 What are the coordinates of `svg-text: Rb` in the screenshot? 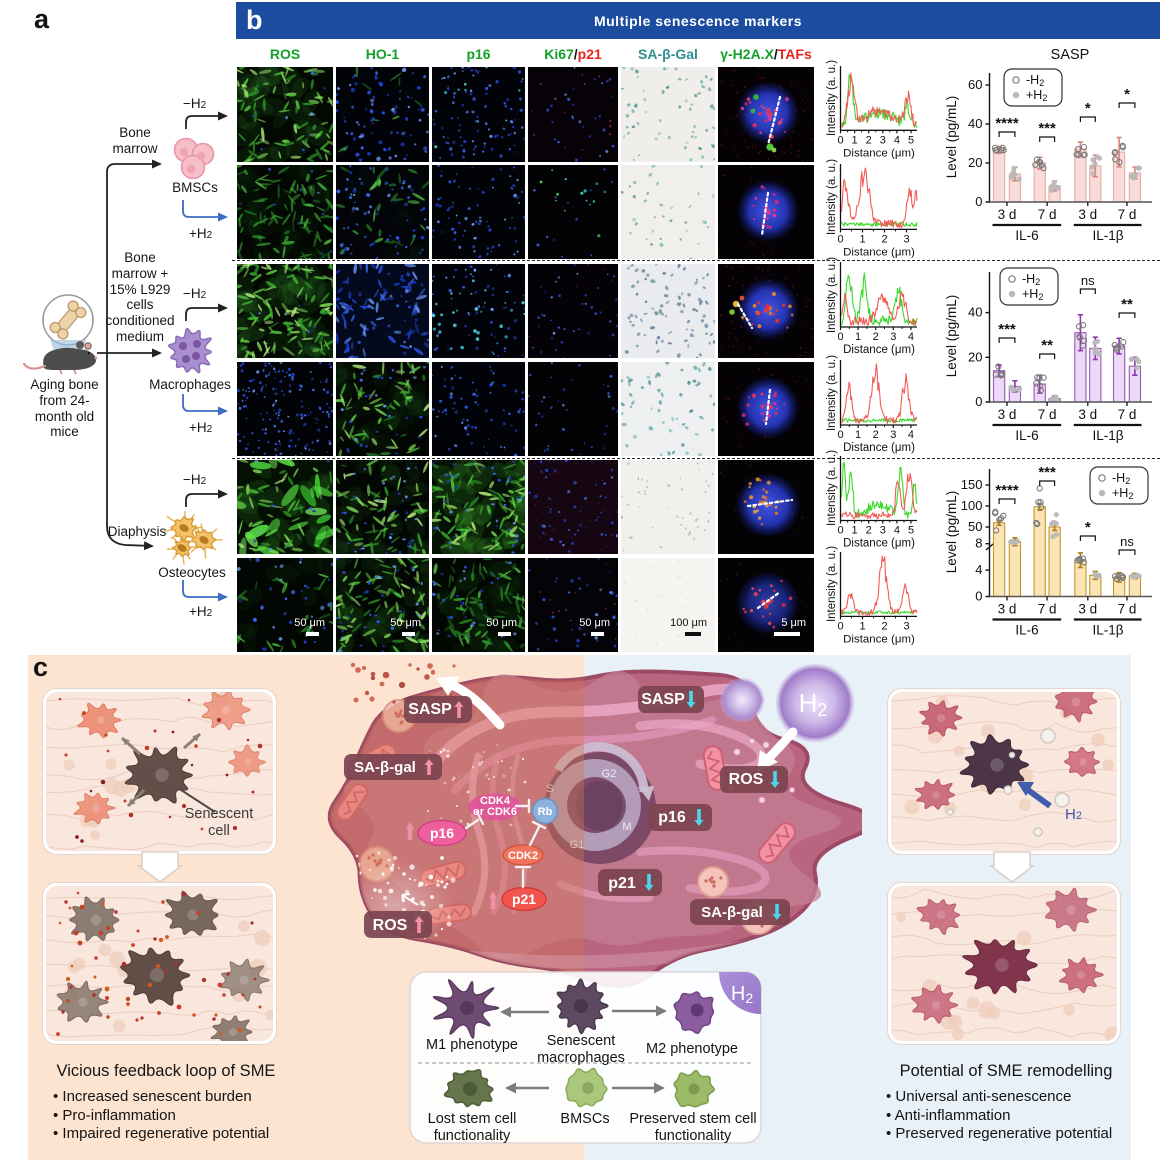 It's located at (545, 812).